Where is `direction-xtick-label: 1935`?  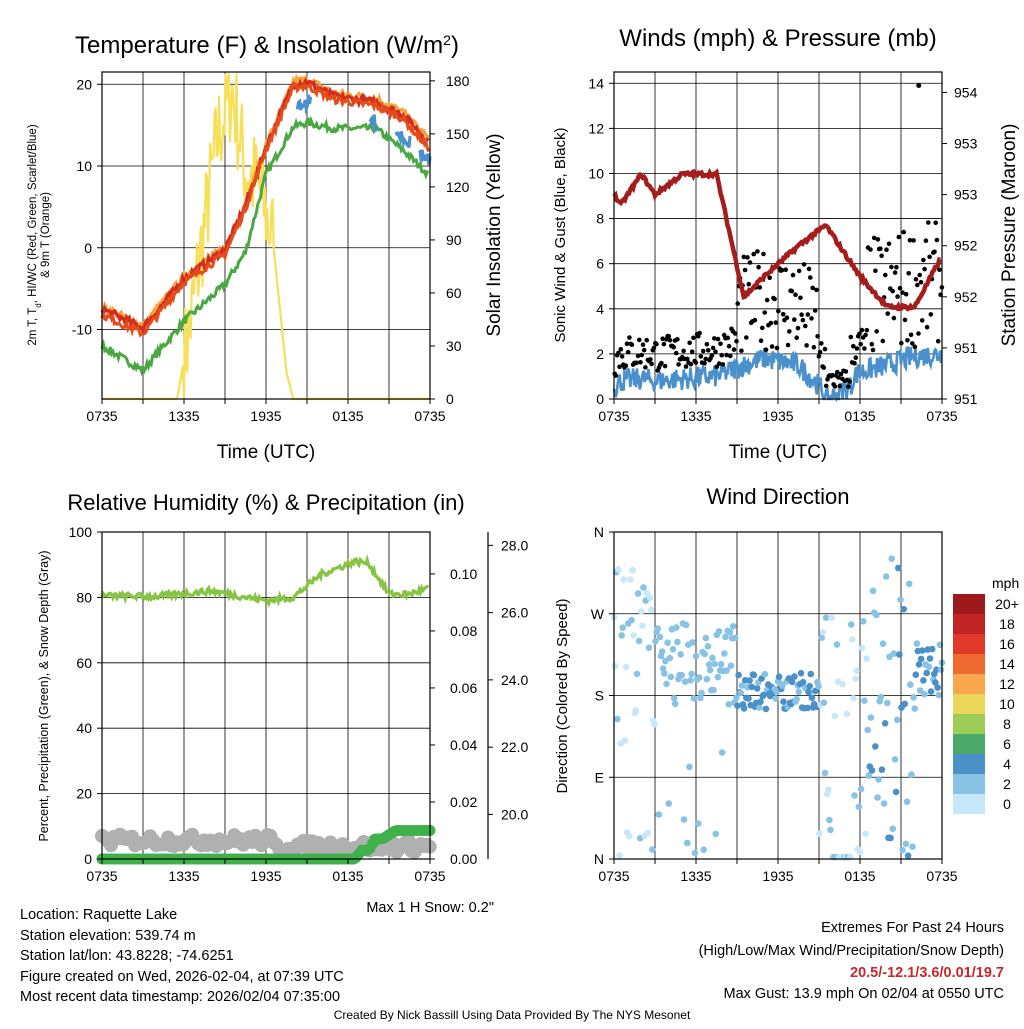
direction-xtick-label: 1935 is located at coordinates (777, 876).